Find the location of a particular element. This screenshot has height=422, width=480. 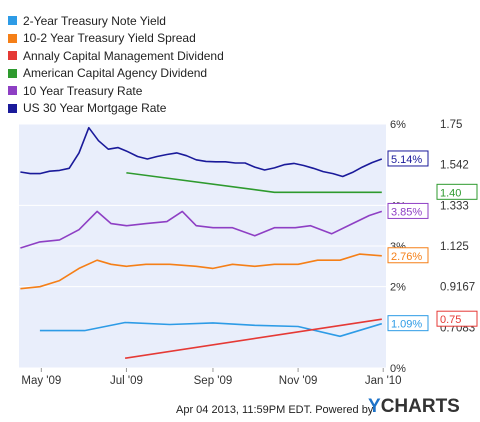

x-axis-ticks: May '09 Jul '09 Sep '09 Nov '09 Jan '10 is located at coordinates (211, 377).